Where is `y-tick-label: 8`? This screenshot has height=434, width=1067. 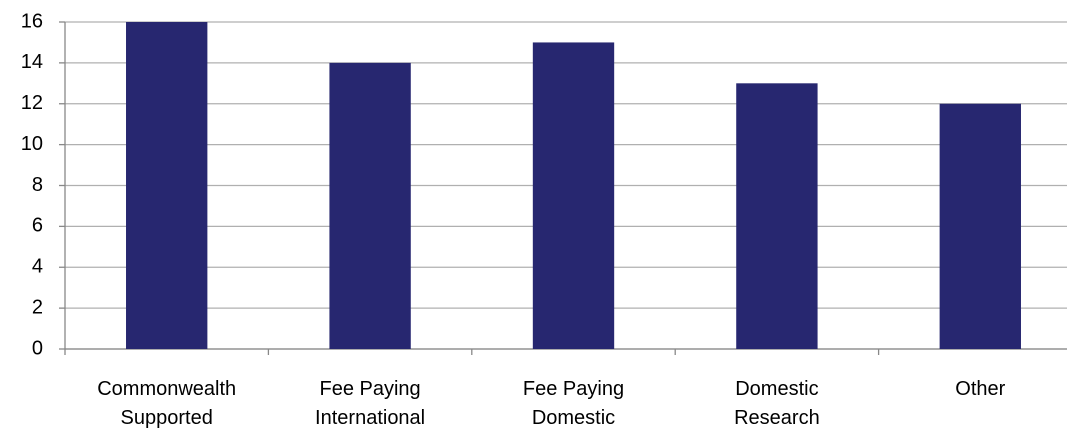
y-tick-label: 8 is located at coordinates (37, 185).